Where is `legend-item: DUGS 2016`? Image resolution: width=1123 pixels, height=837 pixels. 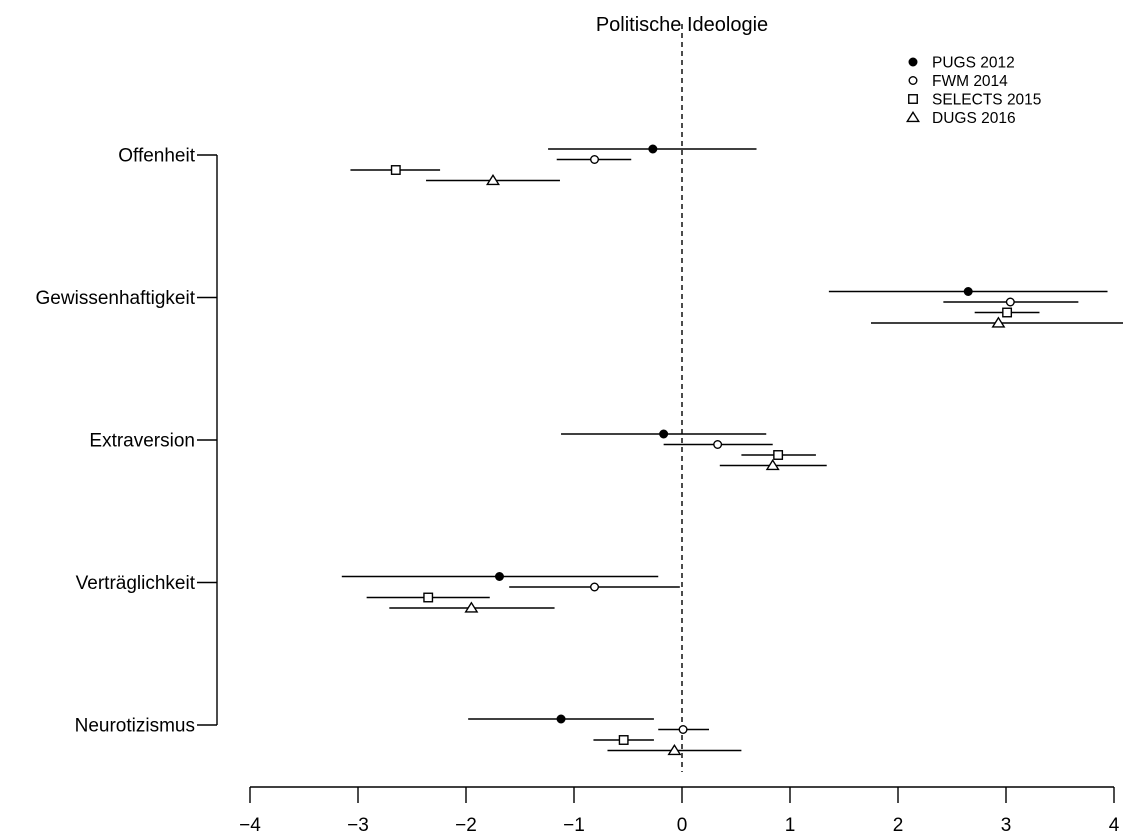
legend-item: DUGS 2016 is located at coordinates (961, 118).